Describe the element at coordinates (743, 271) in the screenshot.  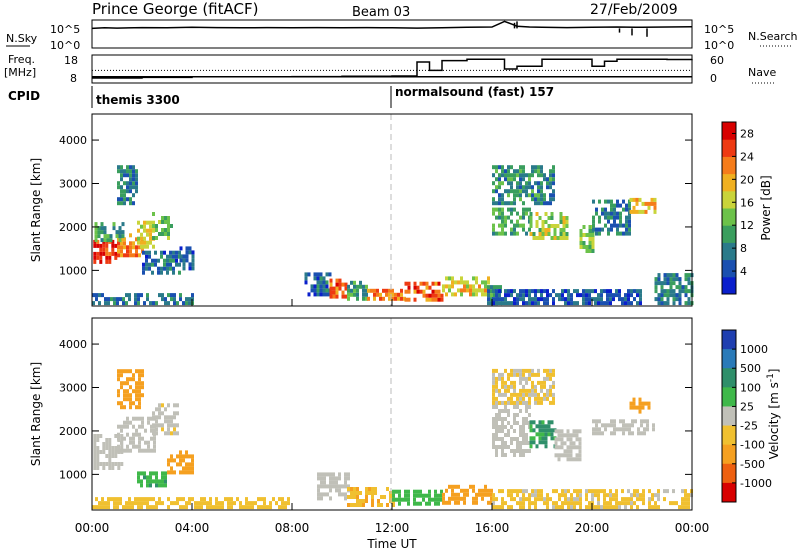
I see `colorbar-tick-label: 4` at that location.